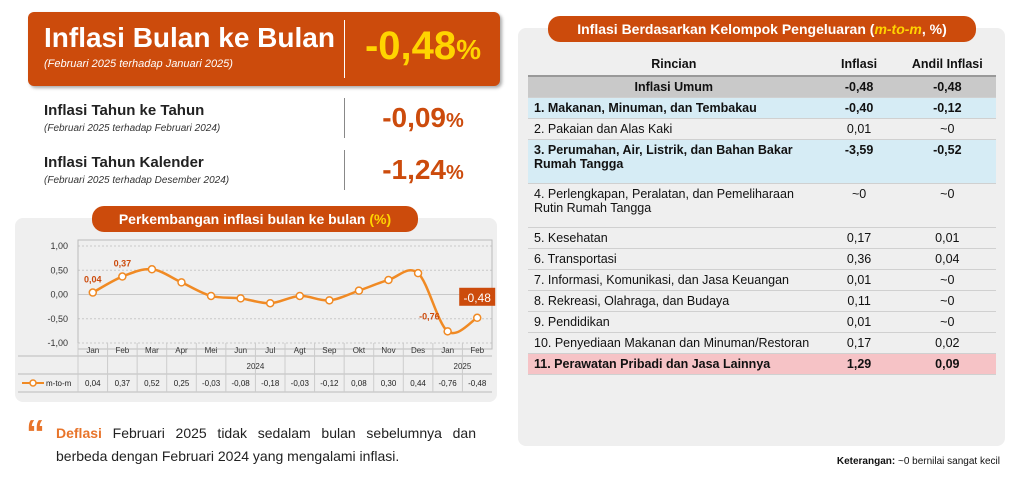  What do you see at coordinates (859, 343) in the screenshot?
I see `inflasi-cell: 0,17` at bounding box center [859, 343].